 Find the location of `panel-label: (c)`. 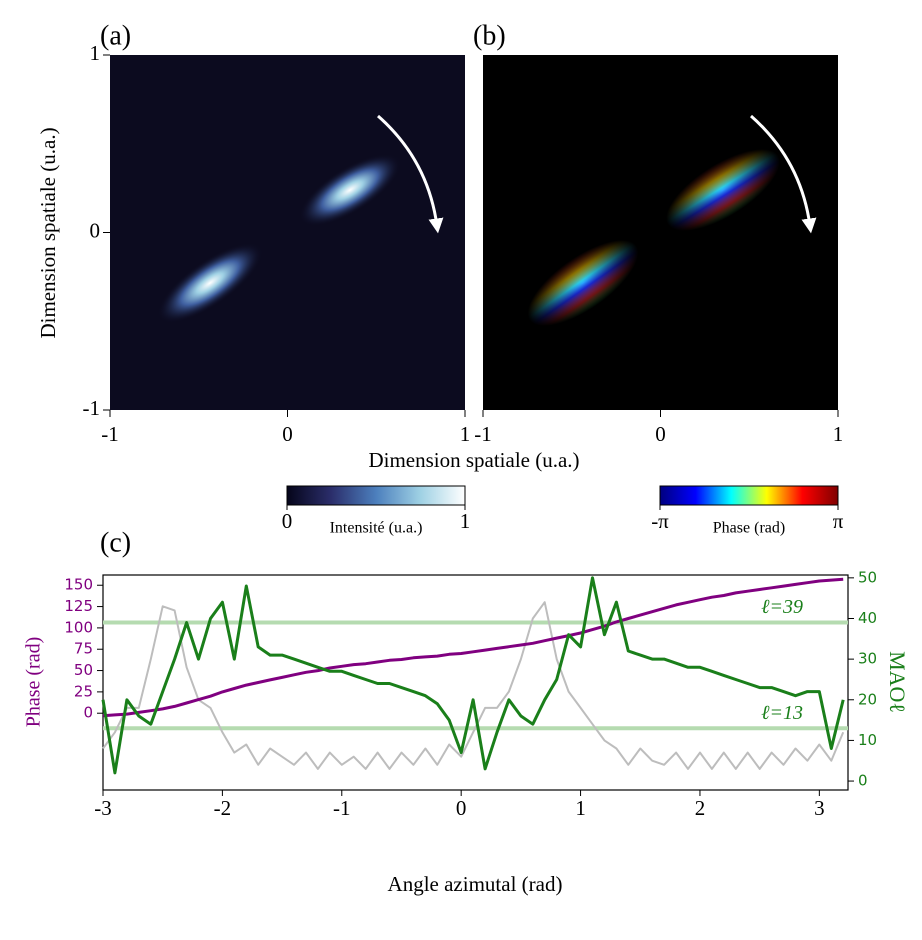

panel-label: (c) is located at coordinates (115, 542).